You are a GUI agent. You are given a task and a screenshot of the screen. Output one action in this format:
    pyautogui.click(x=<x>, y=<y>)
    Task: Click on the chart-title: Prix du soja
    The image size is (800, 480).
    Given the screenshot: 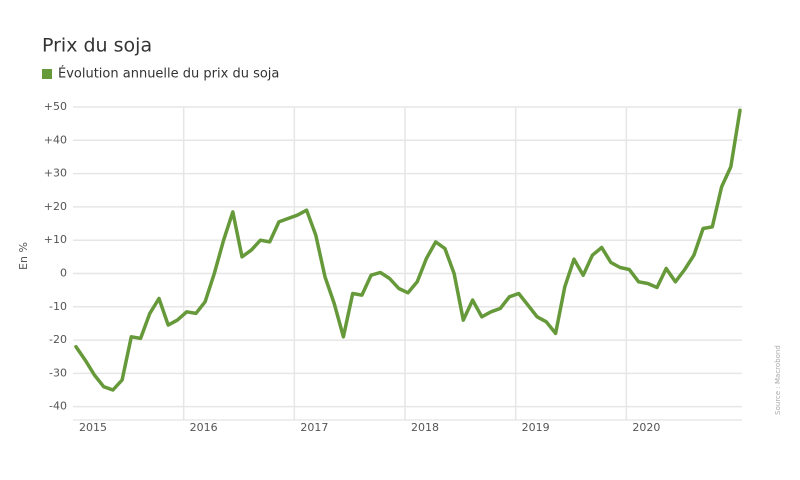 What is the action you would take?
    pyautogui.click(x=97, y=46)
    